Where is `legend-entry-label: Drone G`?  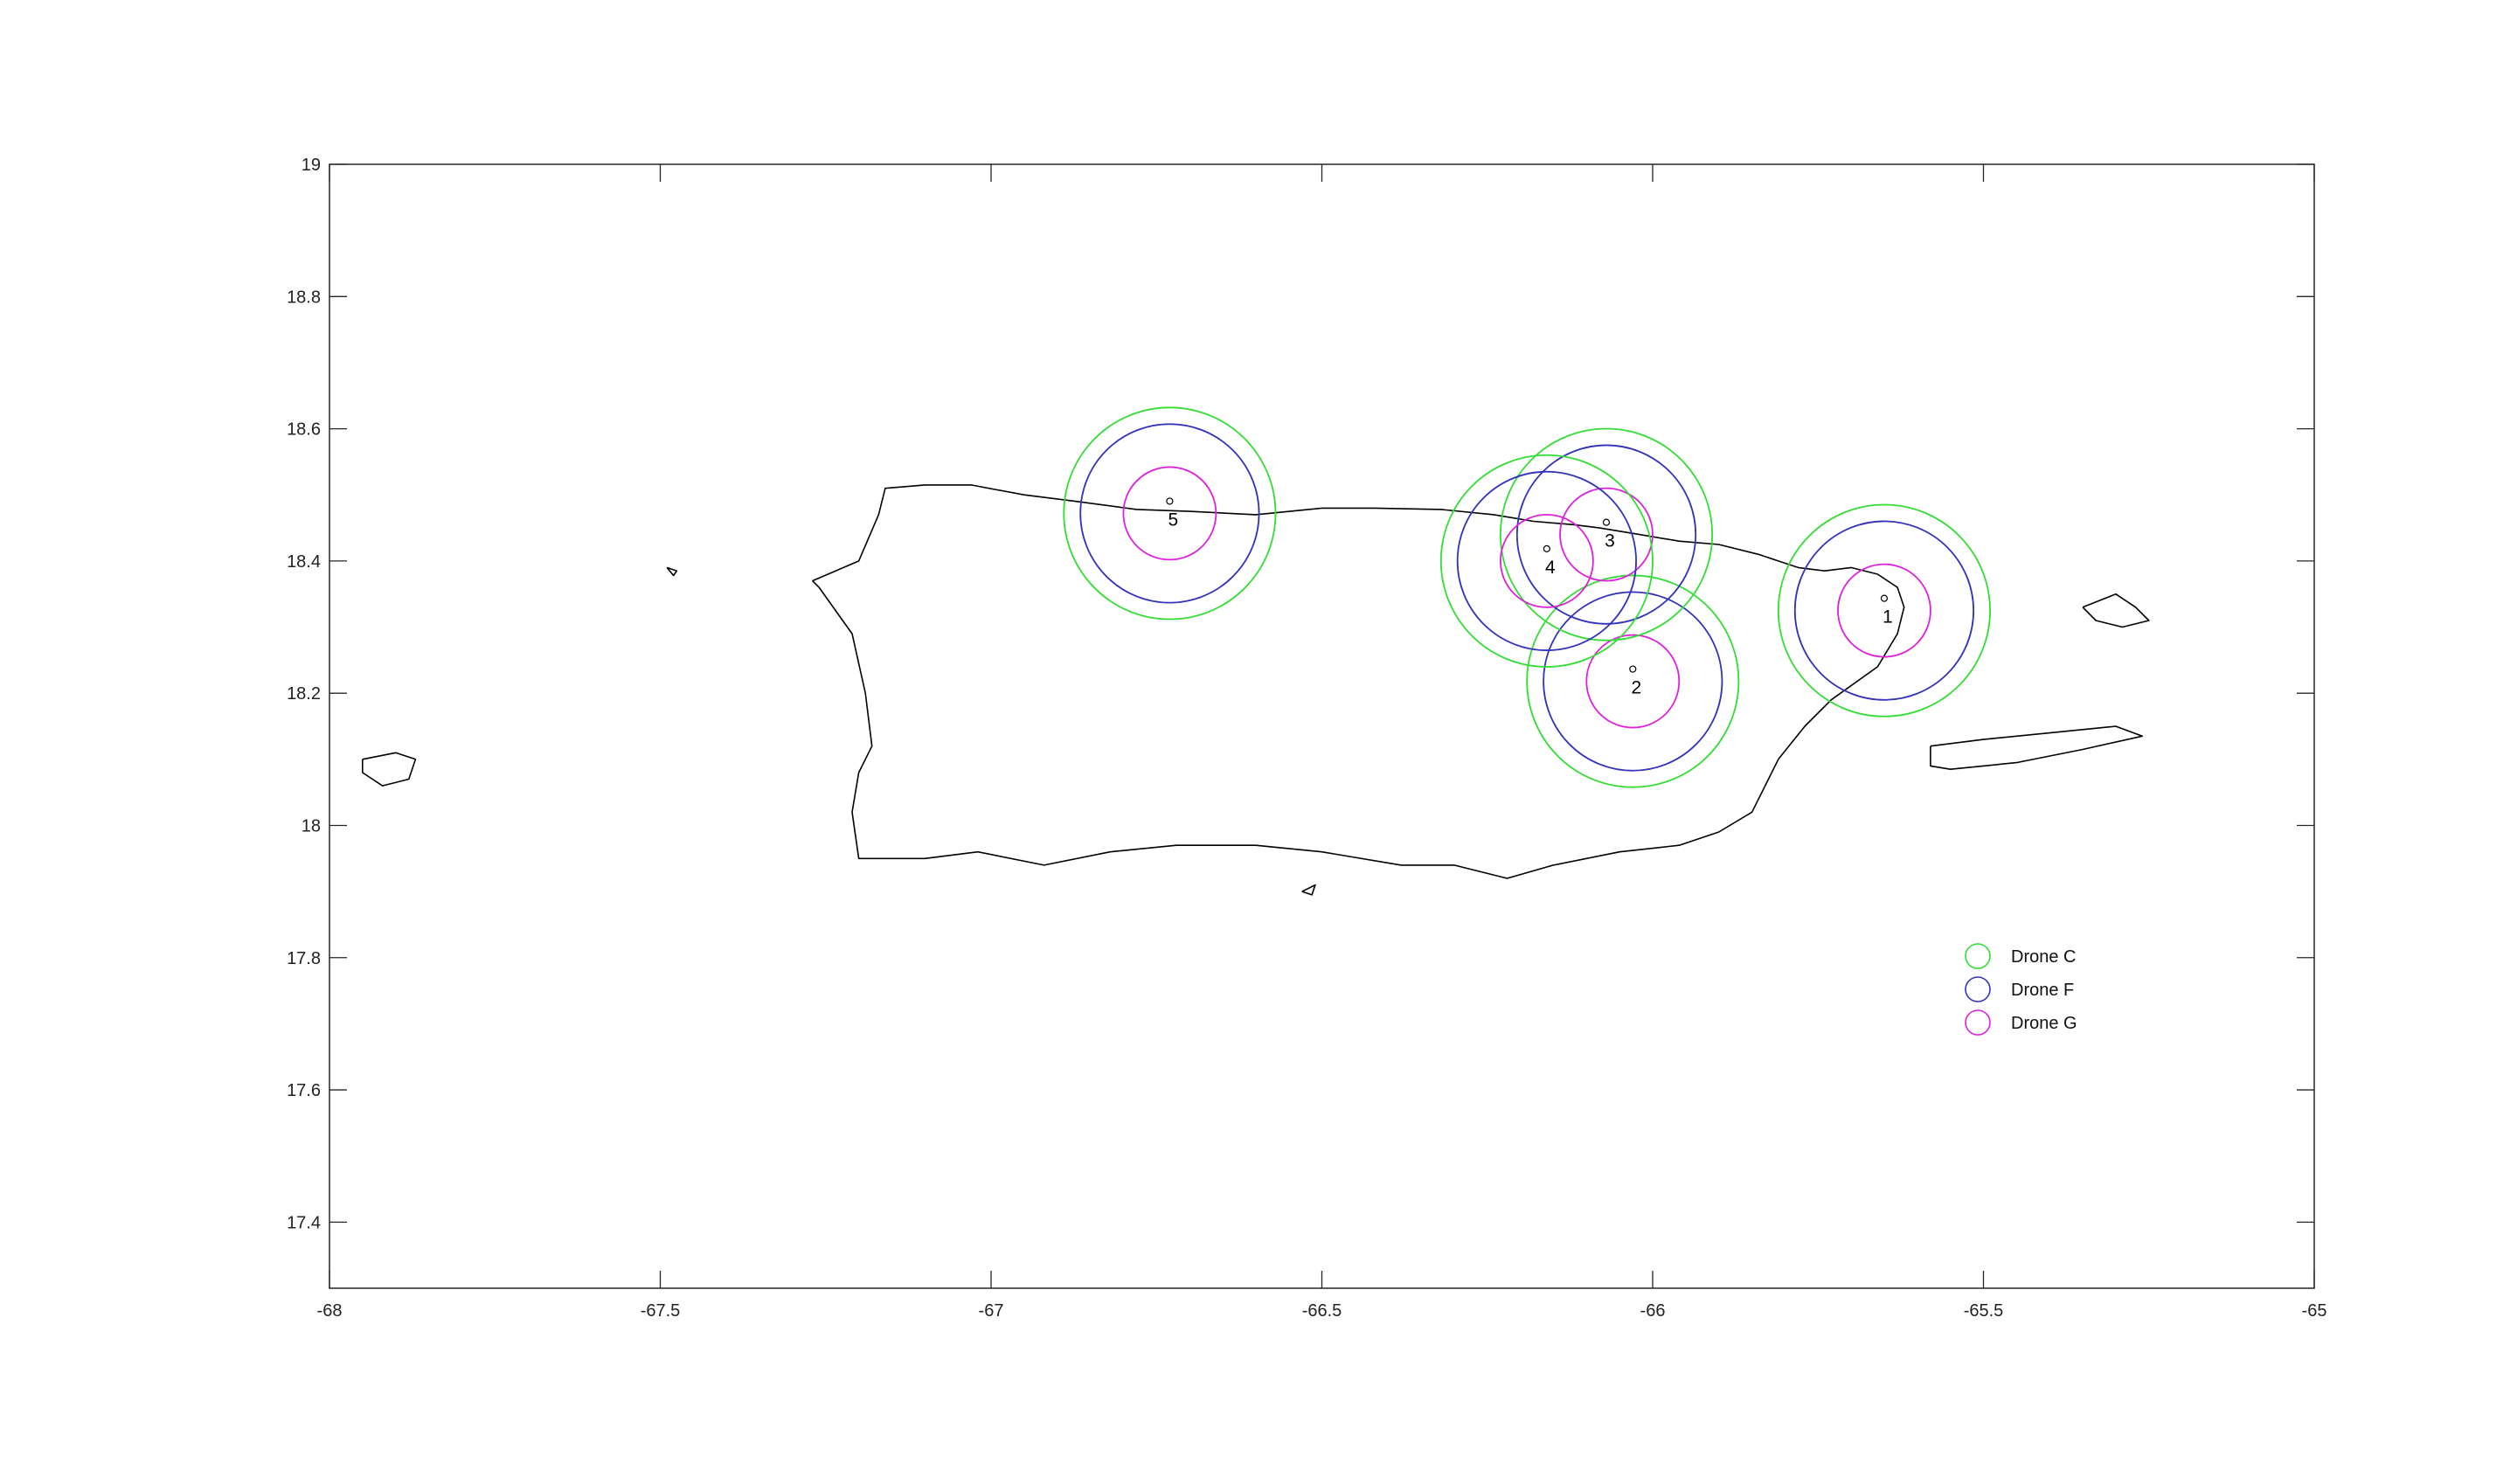 legend-entry-label: Drone G is located at coordinates (2044, 1023).